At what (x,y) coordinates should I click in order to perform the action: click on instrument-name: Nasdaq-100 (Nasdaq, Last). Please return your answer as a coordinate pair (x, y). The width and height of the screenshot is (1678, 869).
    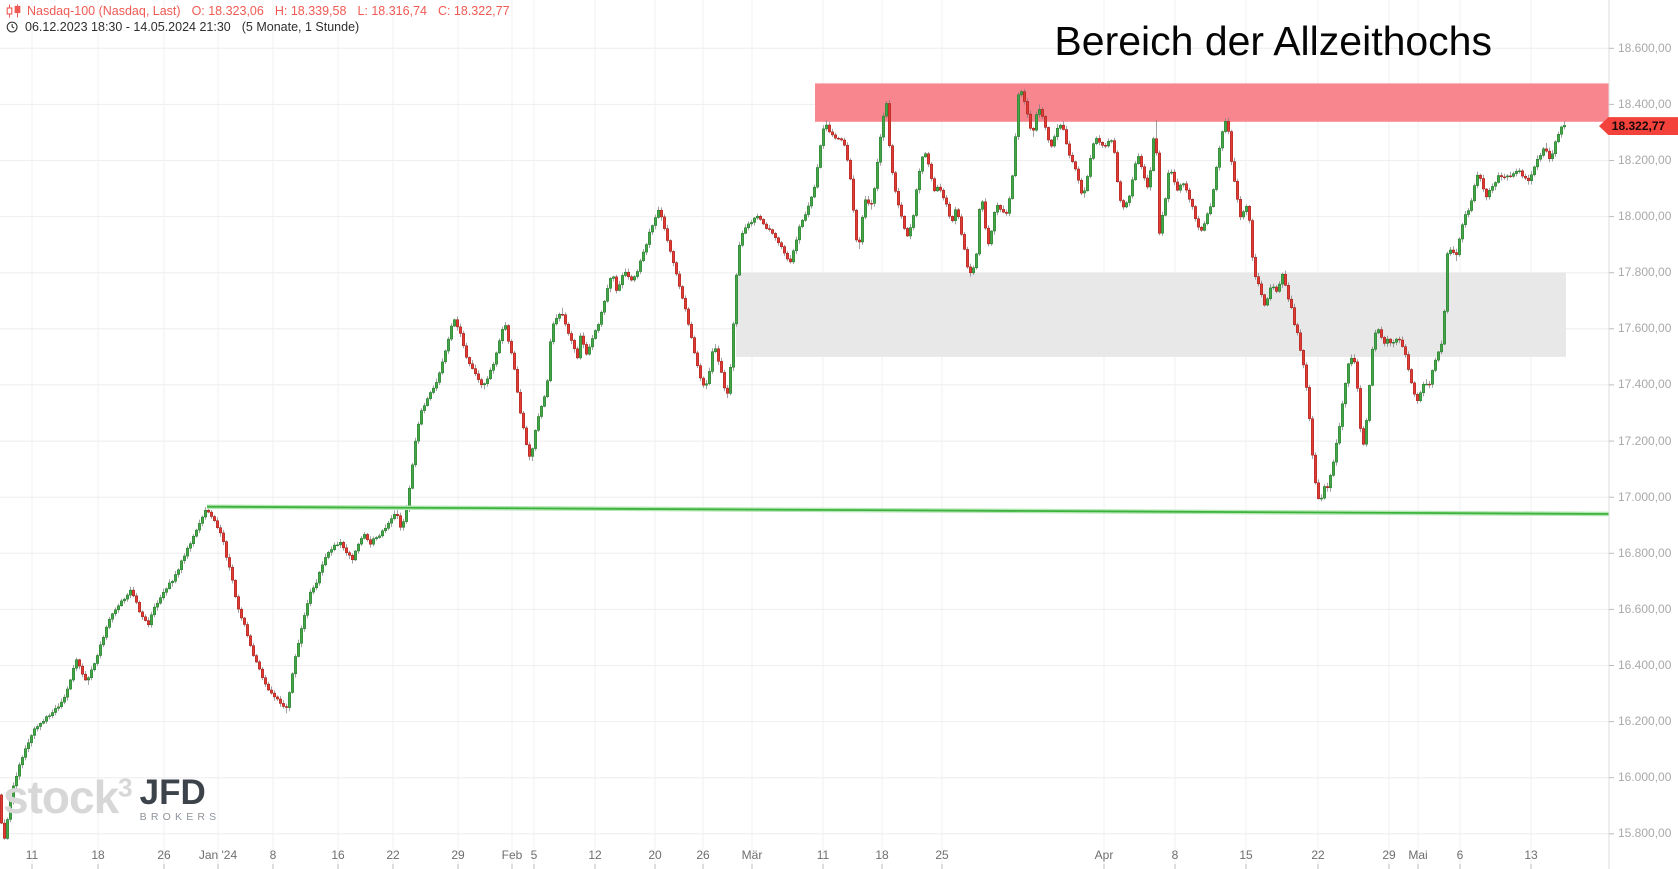
    Looking at the image, I should click on (104, 11).